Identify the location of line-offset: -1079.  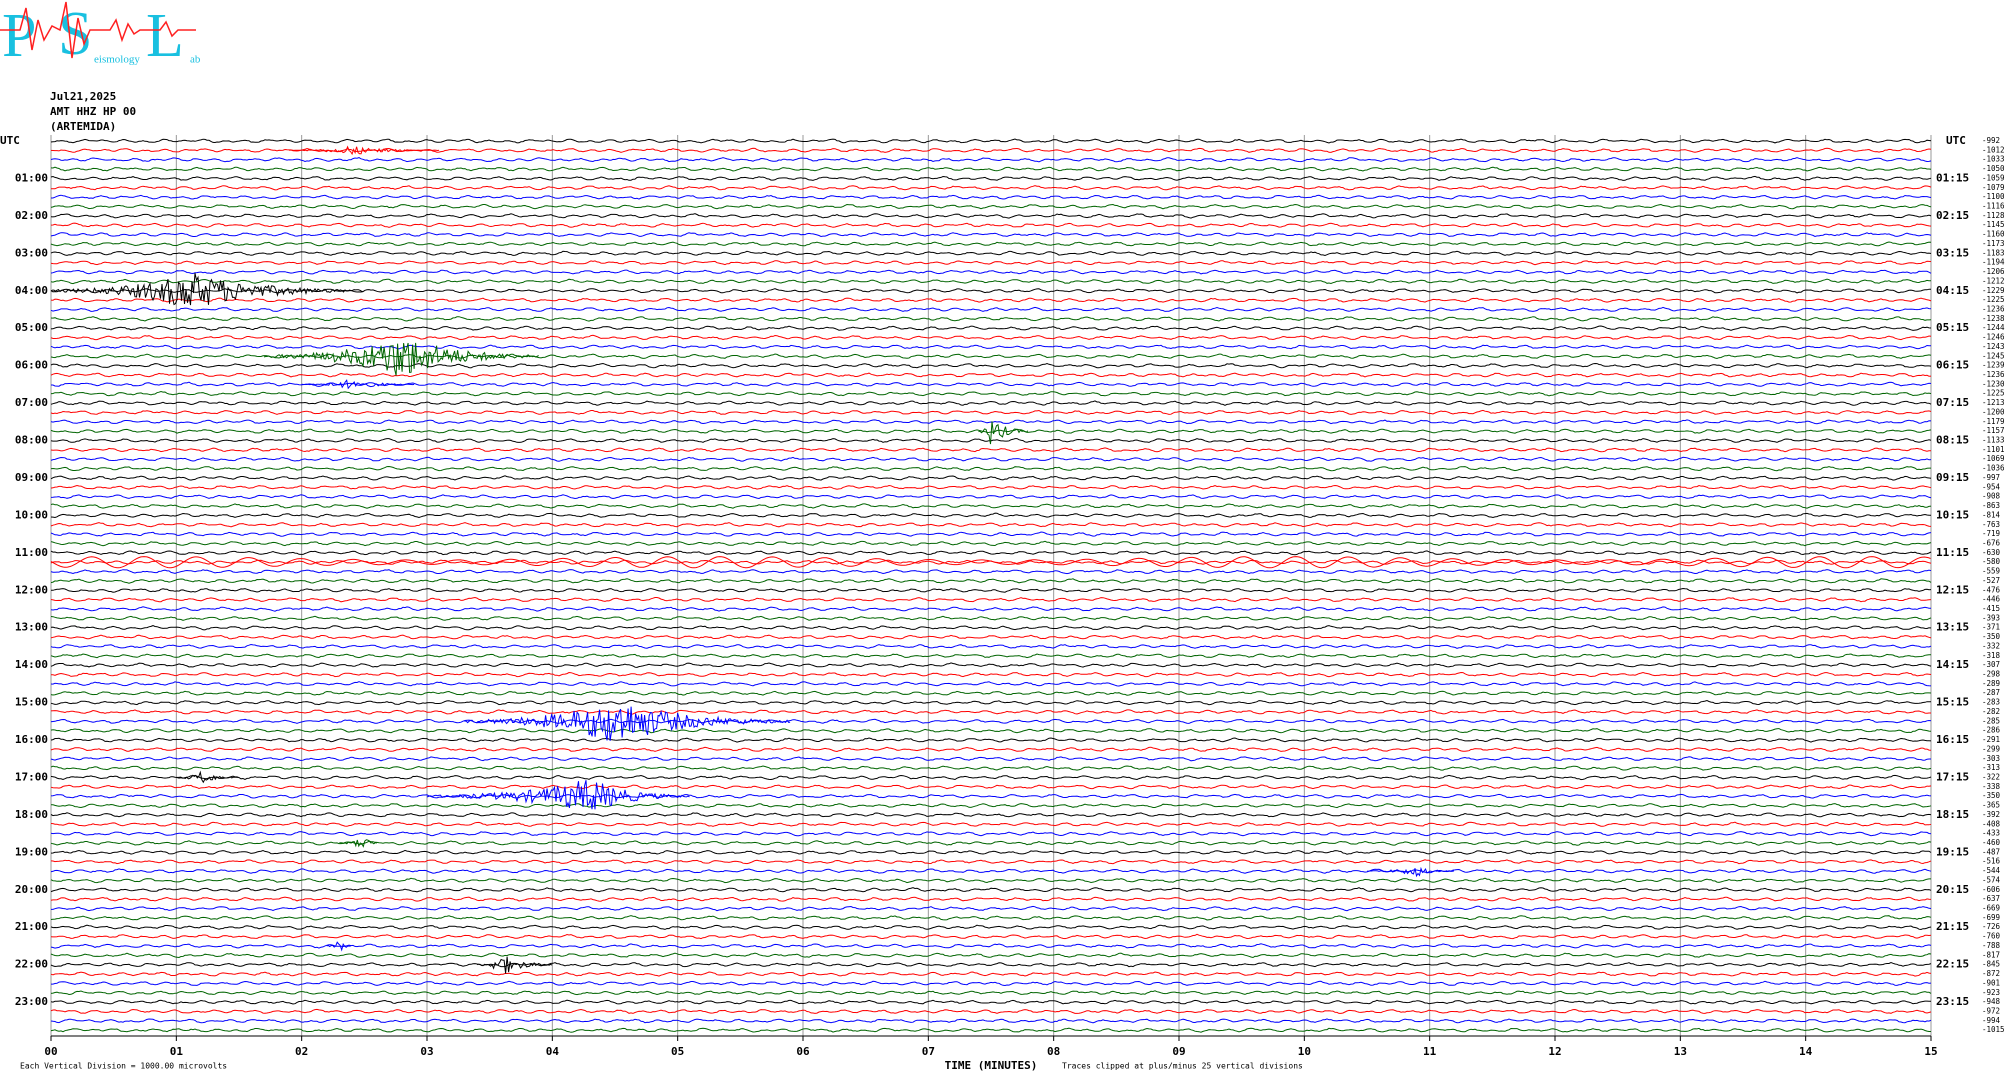
(1993, 187).